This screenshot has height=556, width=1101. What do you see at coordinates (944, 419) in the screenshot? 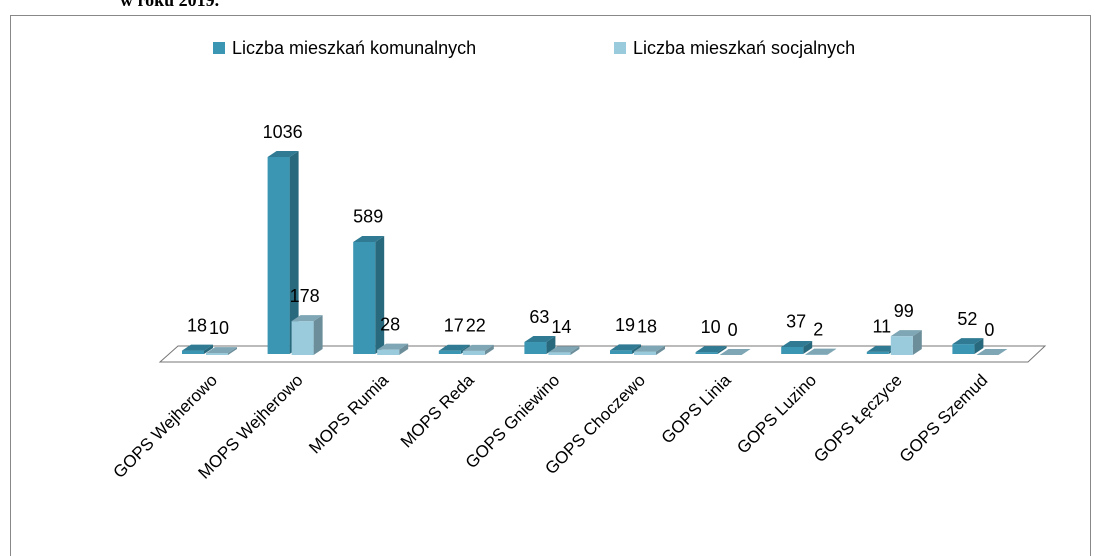
I see `x-tick-label: GOPS Szemud` at bounding box center [944, 419].